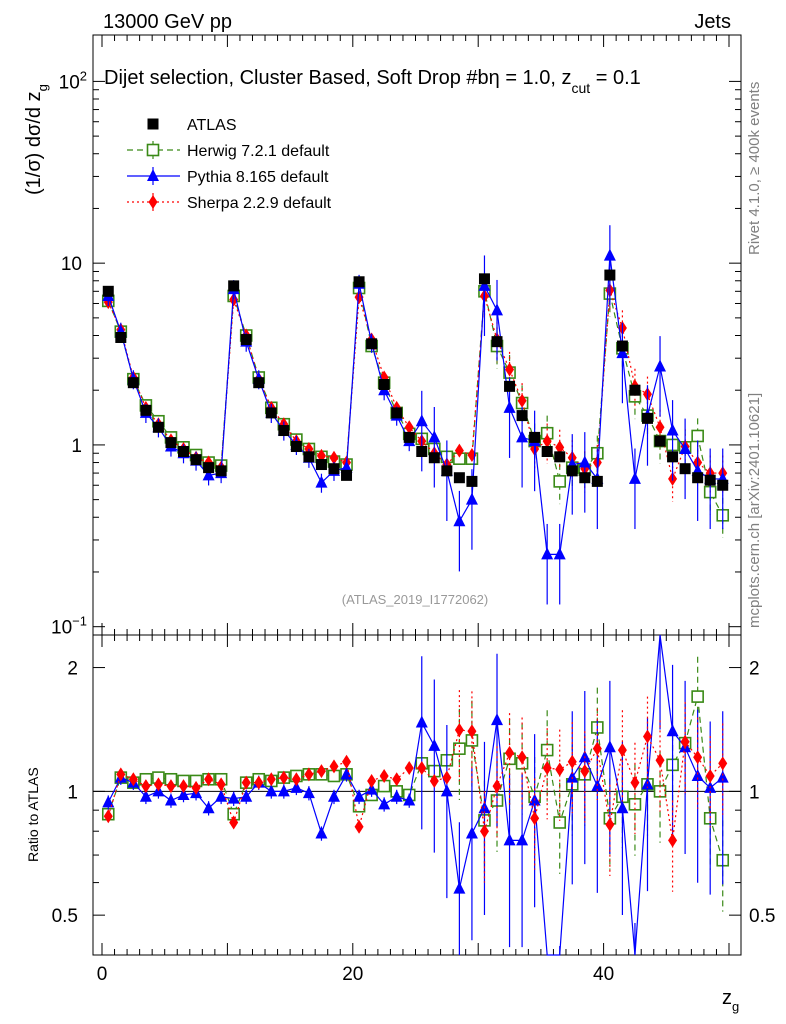 The height and width of the screenshot is (1024, 786). Describe the element at coordinates (415, 599) in the screenshot. I see `analysis-label: (ATLAS_2019_I1772062)` at that location.